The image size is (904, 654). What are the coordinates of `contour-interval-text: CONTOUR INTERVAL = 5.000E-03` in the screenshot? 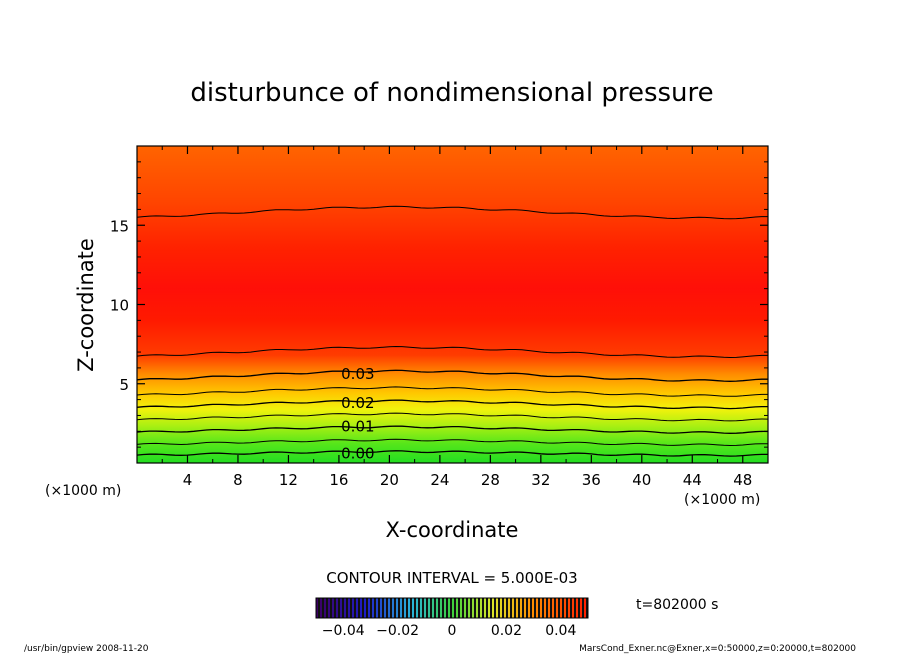 It's located at (451, 578).